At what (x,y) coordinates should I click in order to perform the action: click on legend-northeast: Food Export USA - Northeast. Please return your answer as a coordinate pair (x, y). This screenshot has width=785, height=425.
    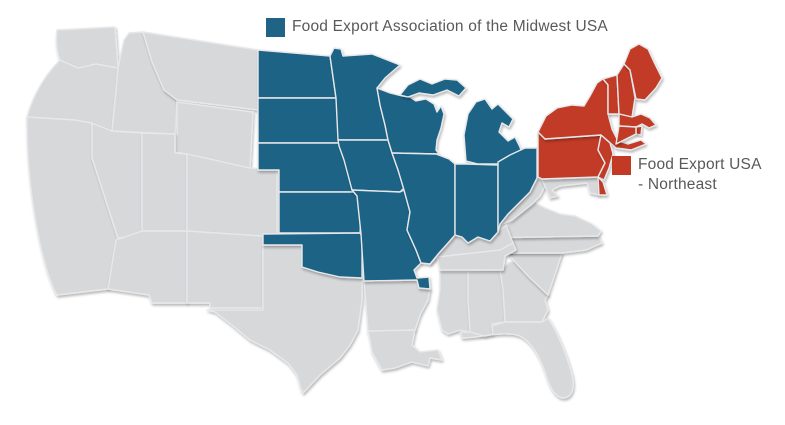
    Looking at the image, I should click on (692, 175).